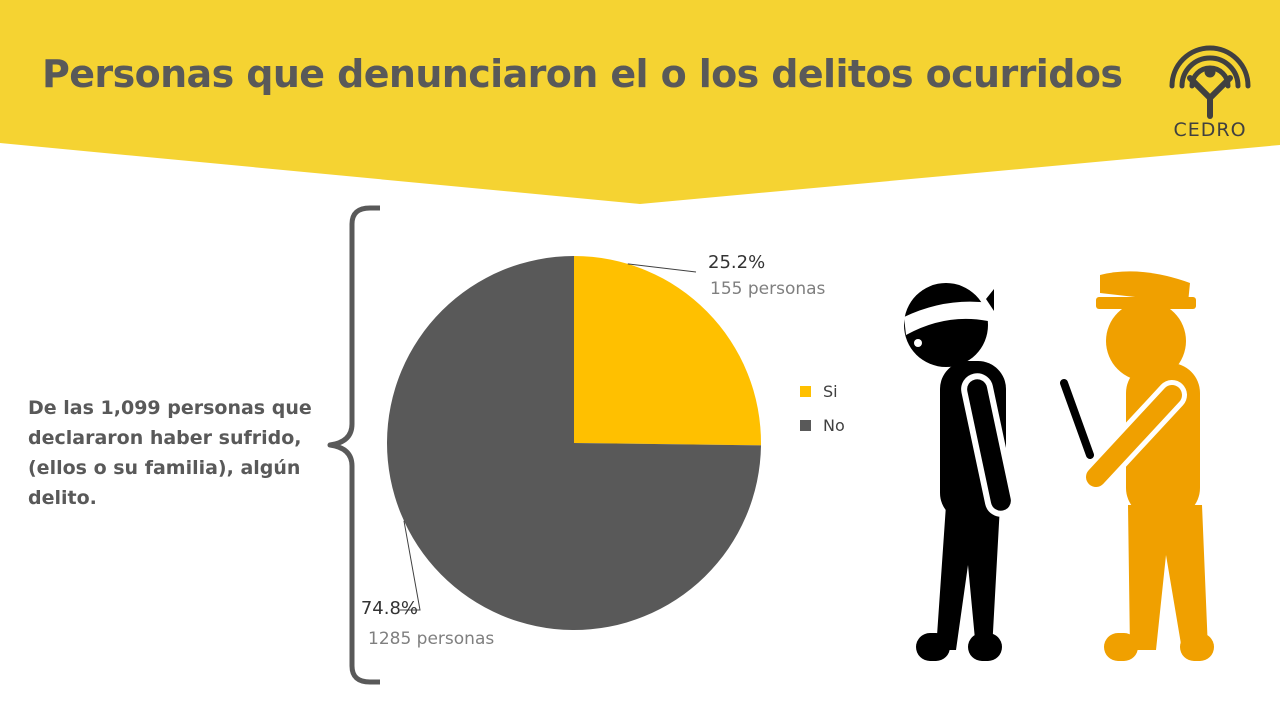 This screenshot has height=720, width=1280. Describe the element at coordinates (1059, 466) in the screenshot. I see `illustration` at that location.